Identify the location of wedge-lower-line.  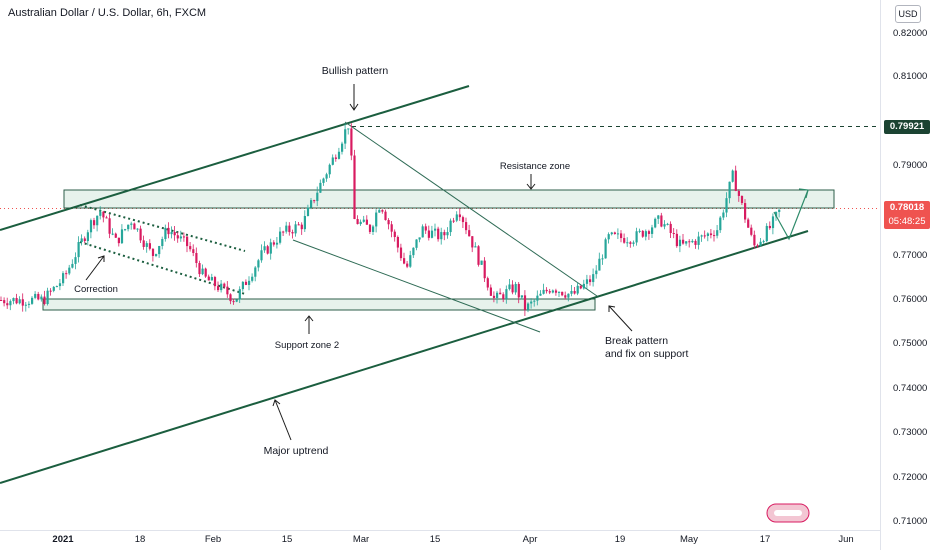
(416, 286).